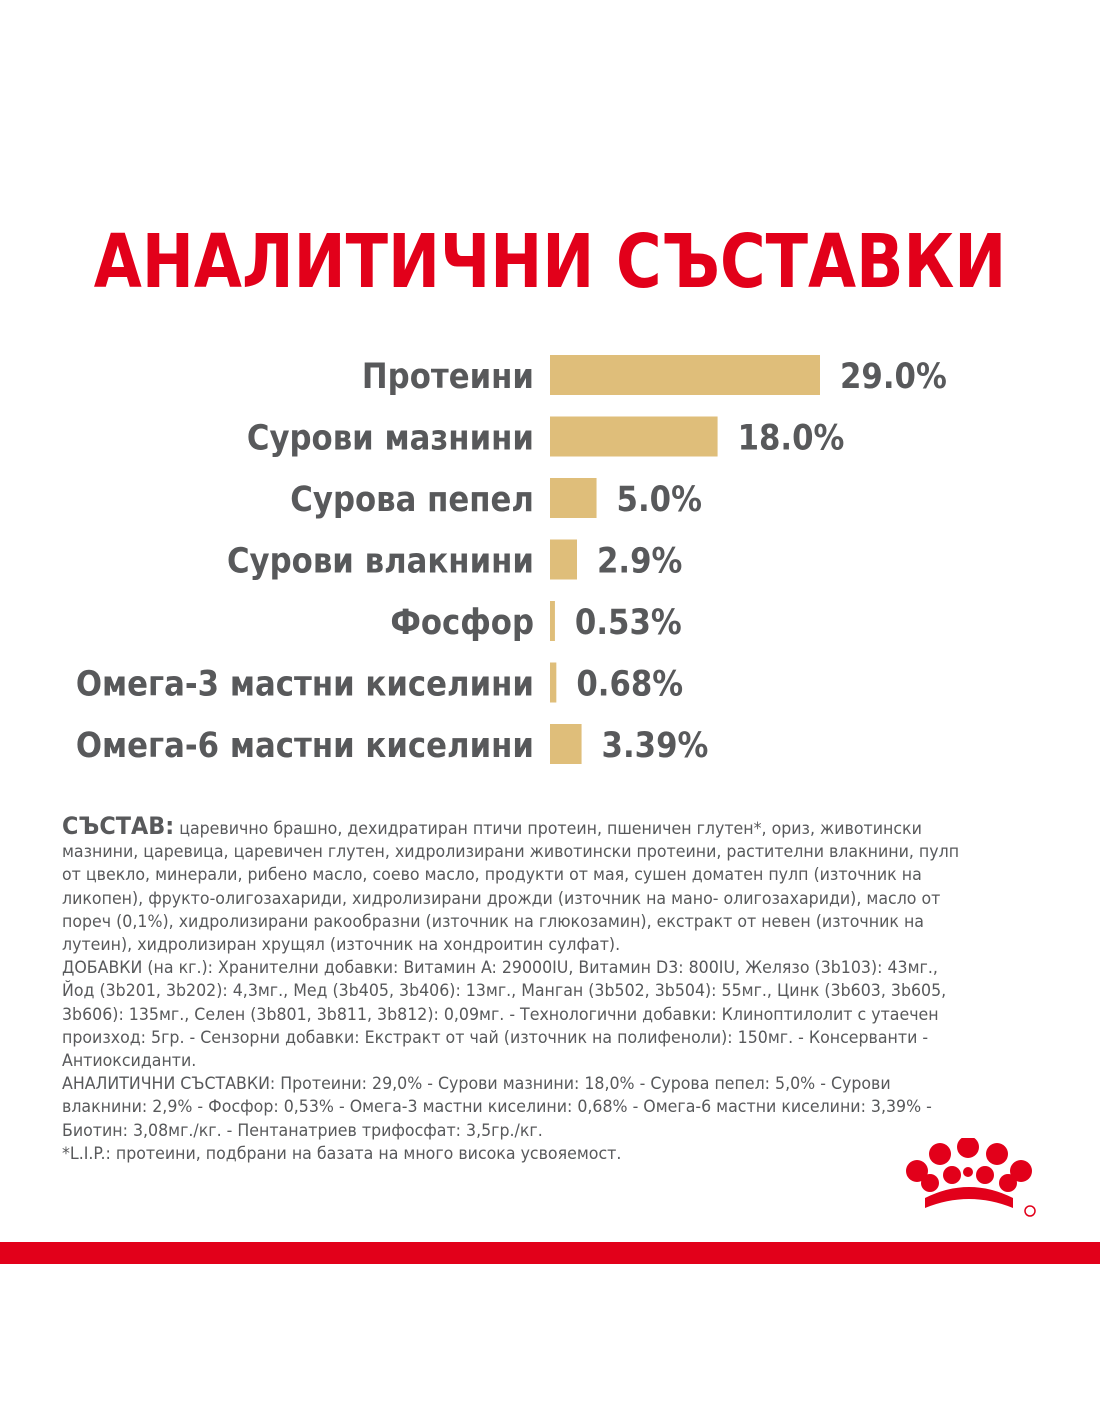  What do you see at coordinates (550, 1253) in the screenshot?
I see `bottom-brand-stripe` at bounding box center [550, 1253].